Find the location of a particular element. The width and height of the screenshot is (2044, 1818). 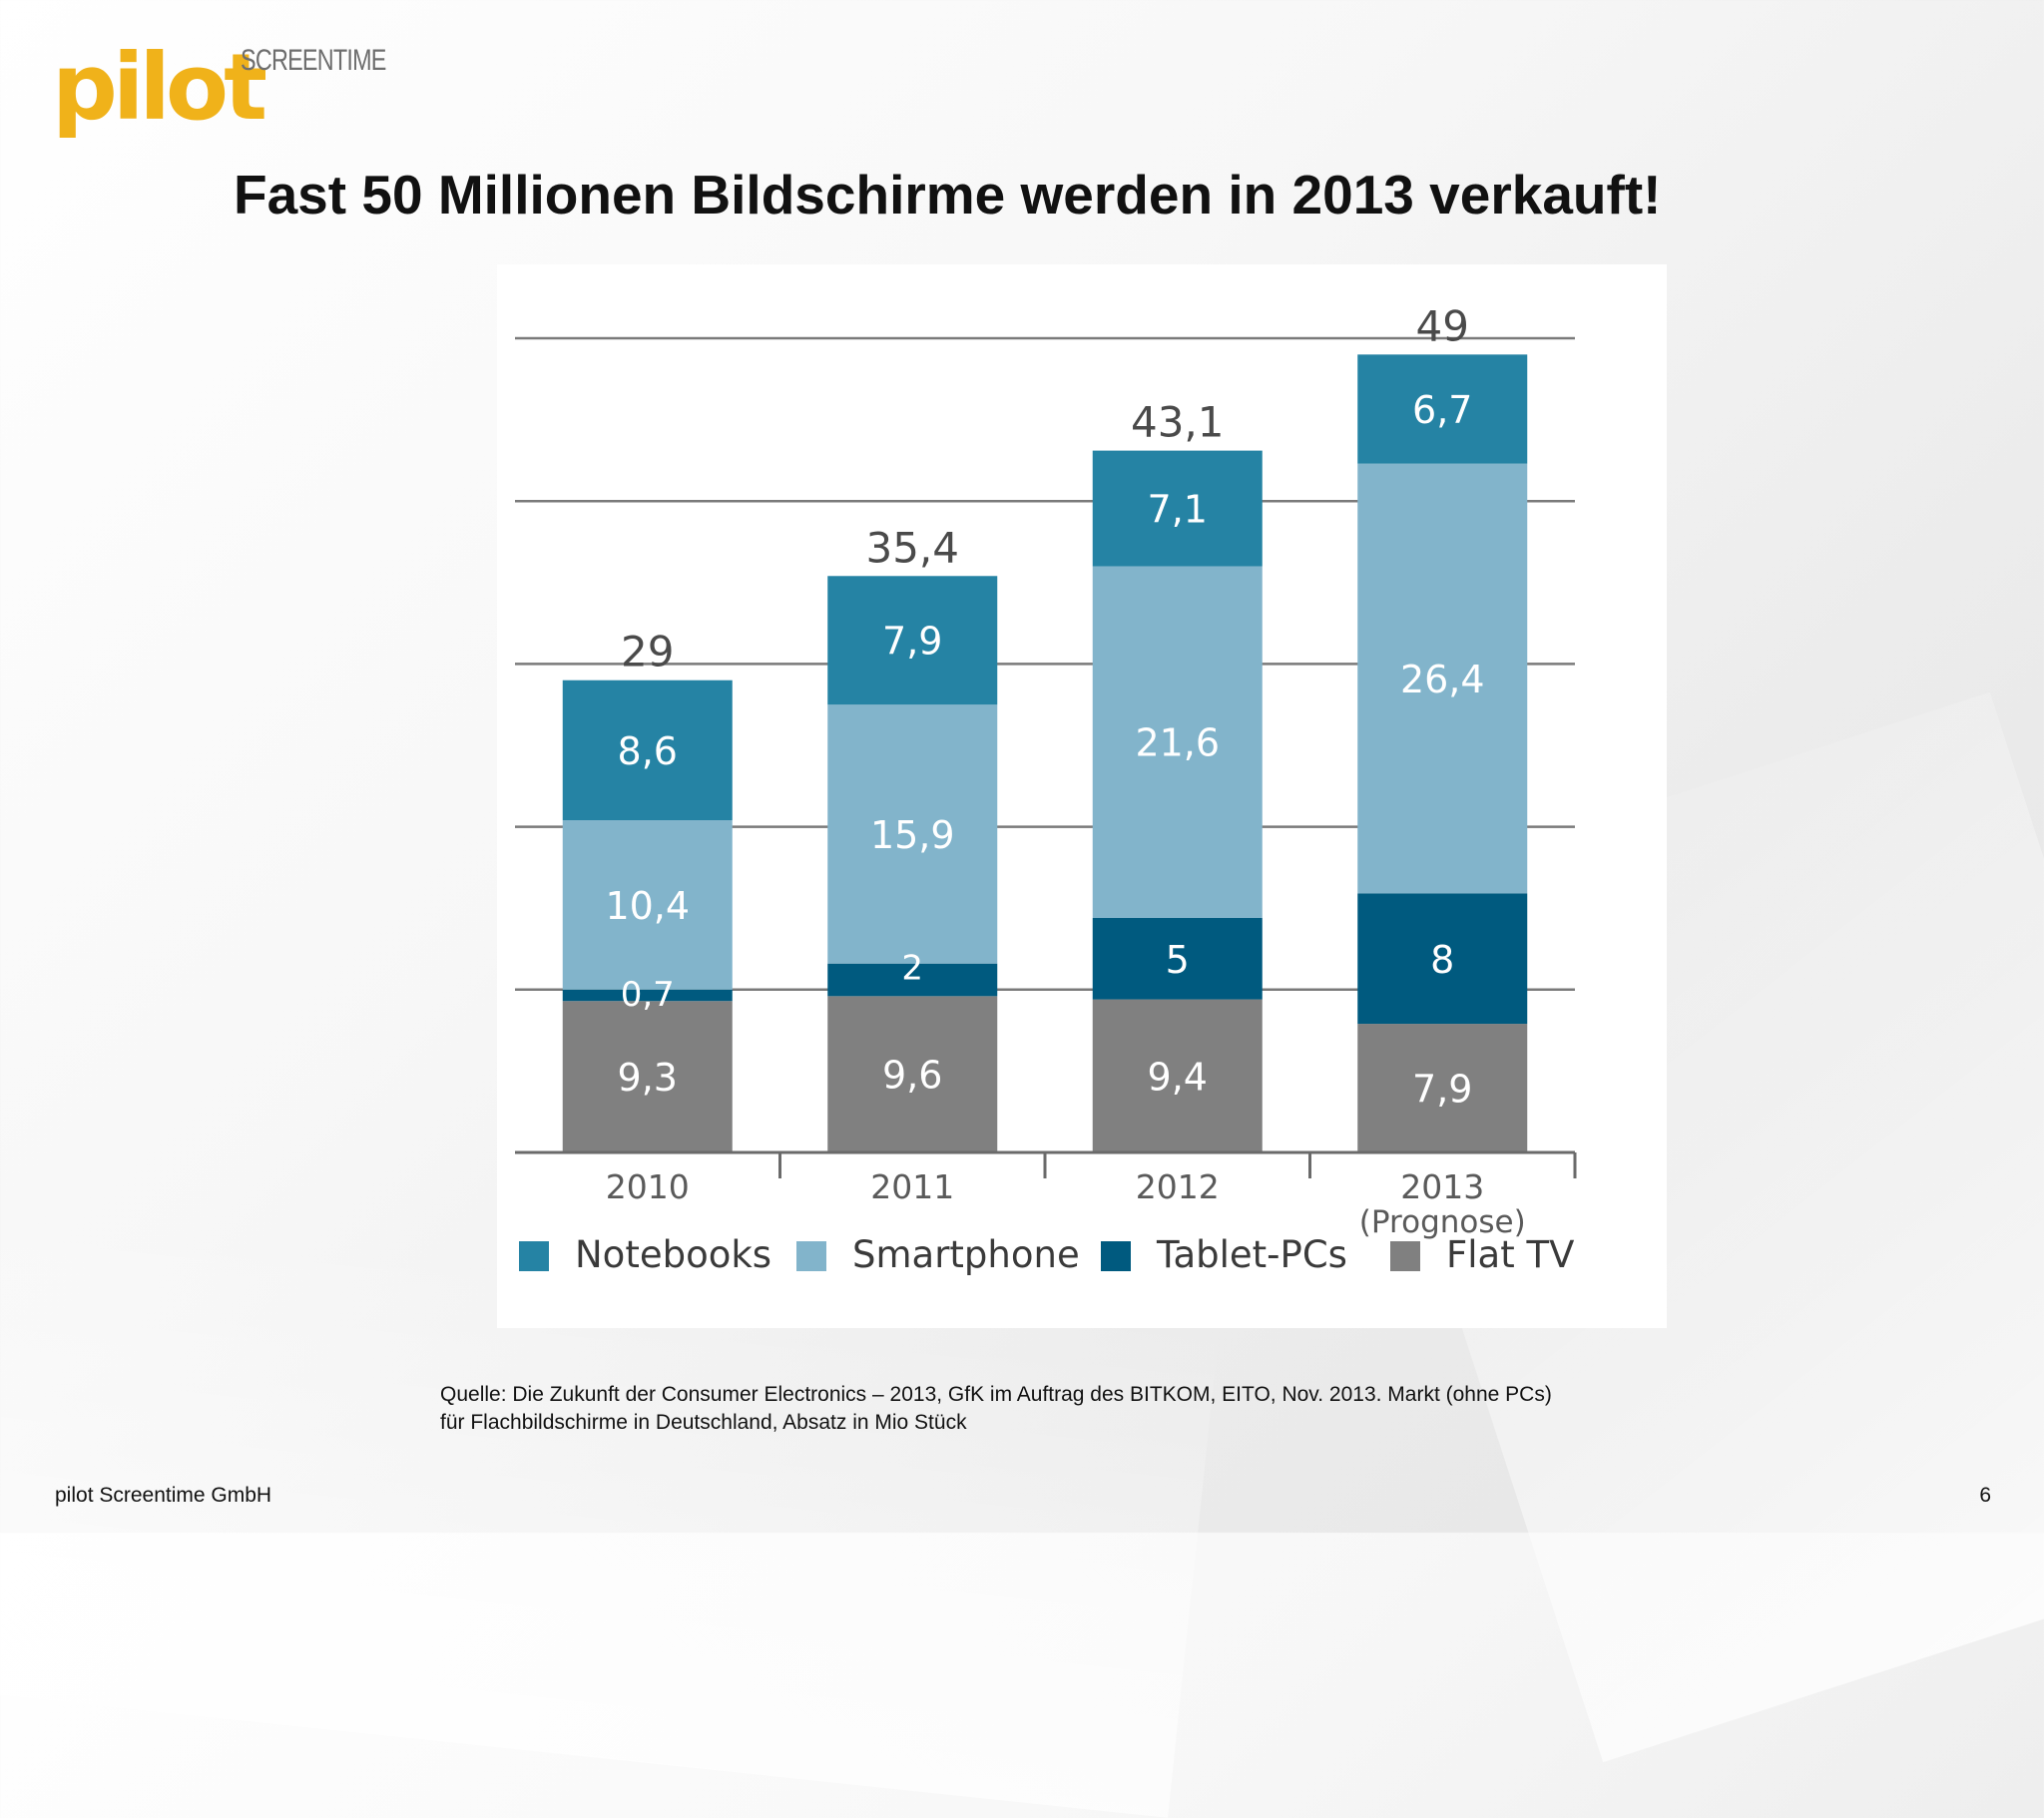

data-label: 15,9 is located at coordinates (912, 835).